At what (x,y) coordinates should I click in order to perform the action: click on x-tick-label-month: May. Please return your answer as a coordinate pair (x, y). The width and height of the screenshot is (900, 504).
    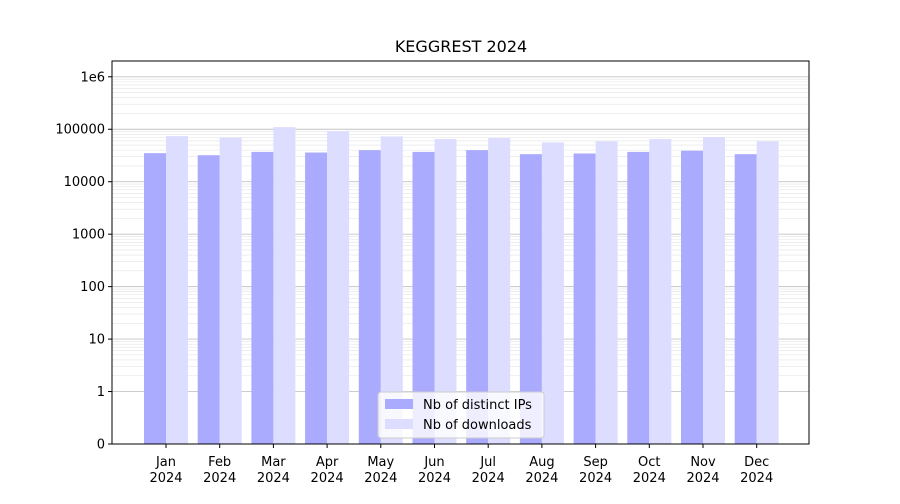
    Looking at the image, I should click on (380, 462).